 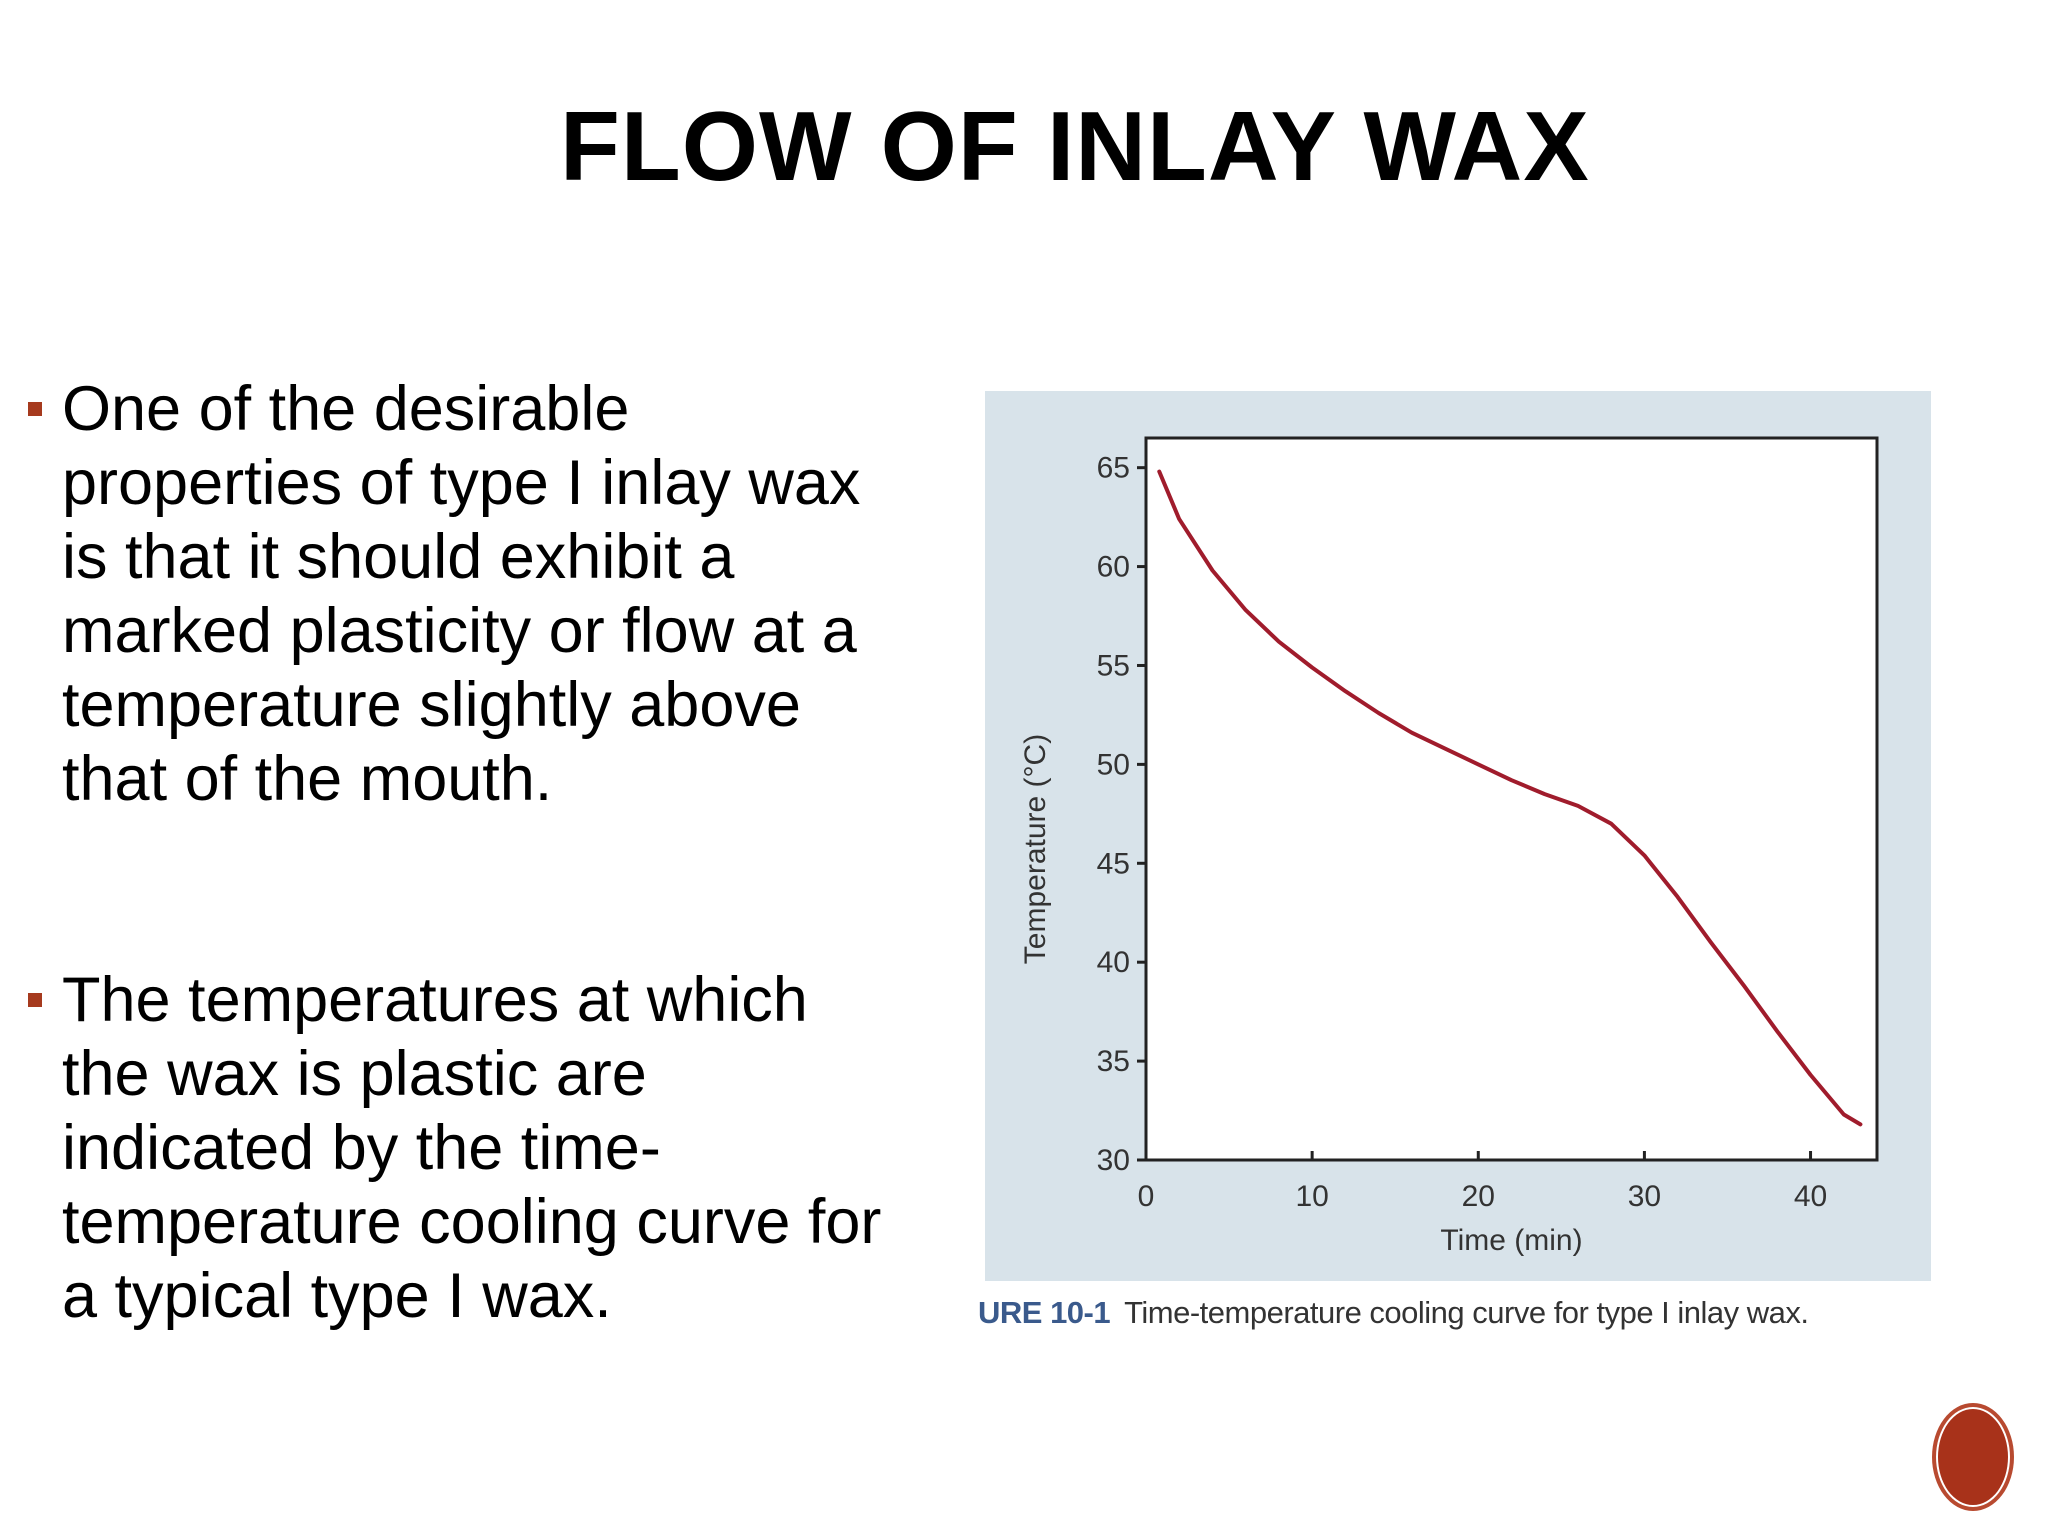 What do you see at coordinates (1511, 1240) in the screenshot?
I see `x-axis-label: Time (min)` at bounding box center [1511, 1240].